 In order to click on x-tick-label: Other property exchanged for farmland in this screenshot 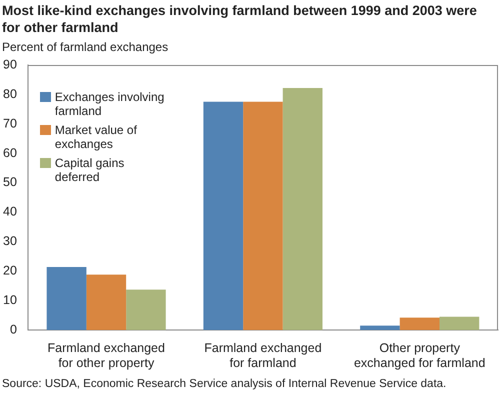, I will do `click(420, 355)`.